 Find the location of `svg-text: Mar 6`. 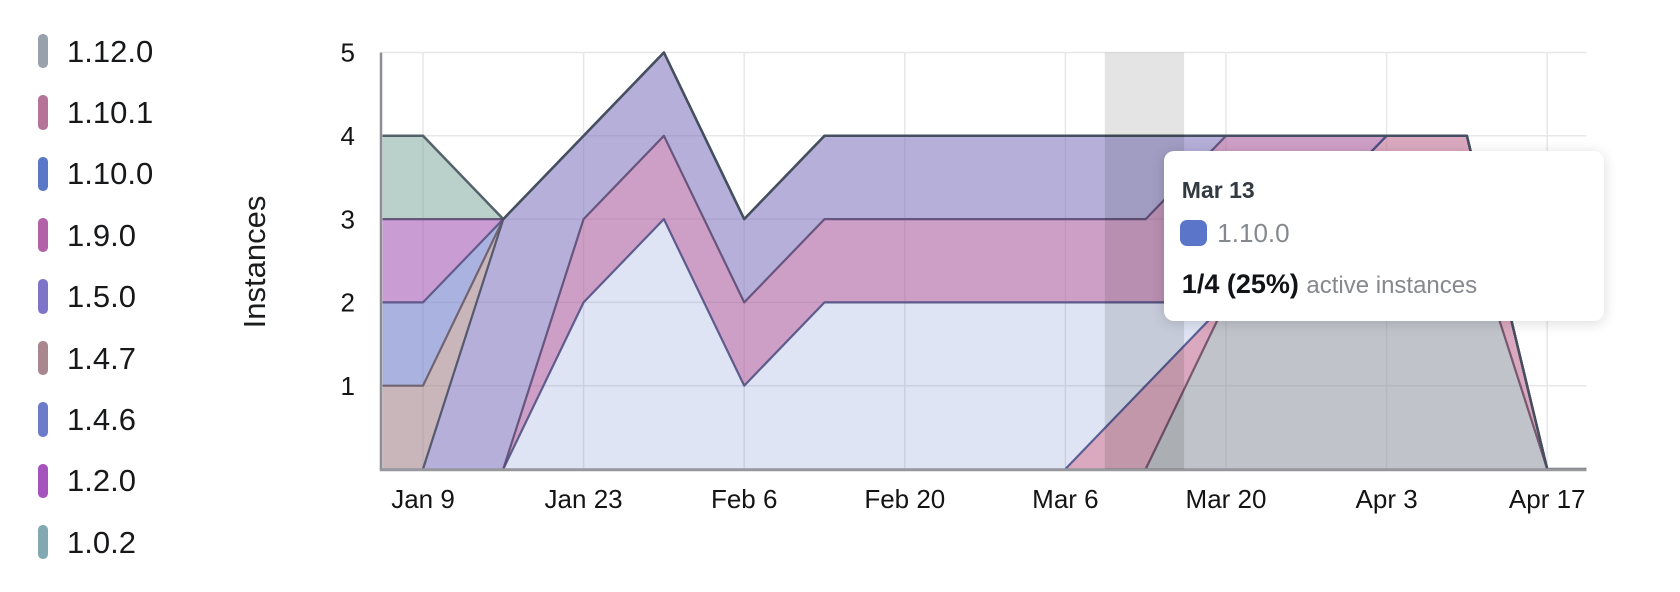

svg-text: Mar 6 is located at coordinates (1065, 499).